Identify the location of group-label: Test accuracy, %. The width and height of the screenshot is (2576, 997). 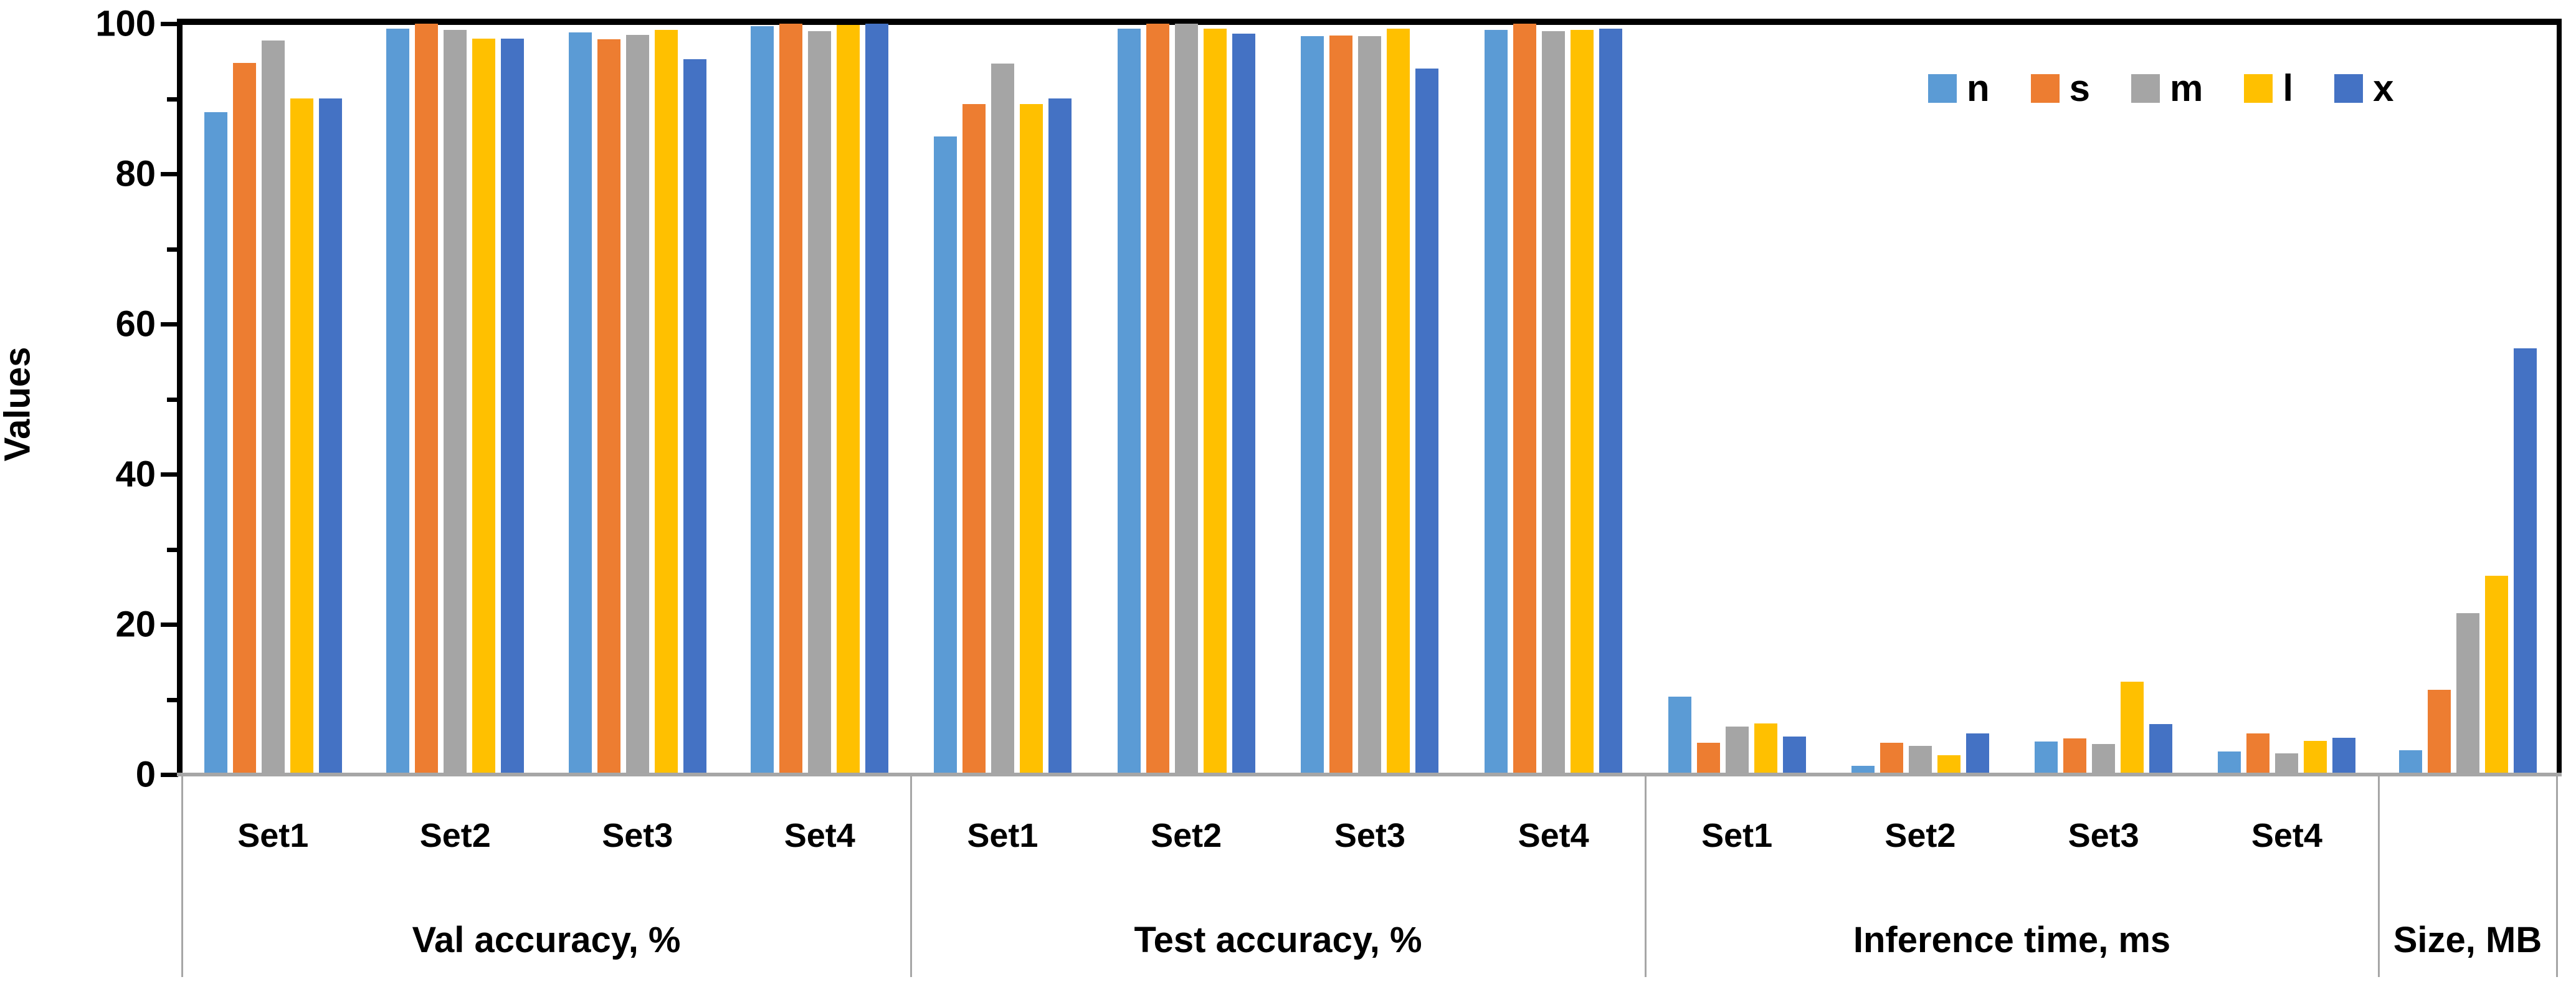
(1278, 940).